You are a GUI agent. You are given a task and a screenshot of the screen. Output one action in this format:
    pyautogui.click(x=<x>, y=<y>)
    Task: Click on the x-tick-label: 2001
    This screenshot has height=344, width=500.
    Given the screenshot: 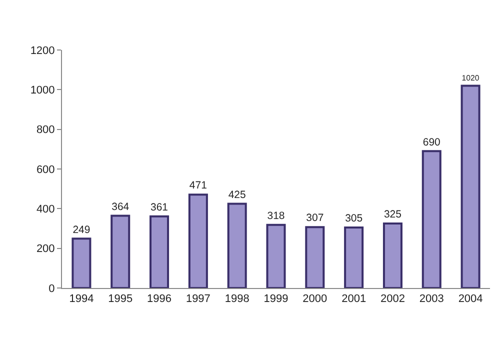 What is the action you would take?
    pyautogui.click(x=354, y=299)
    